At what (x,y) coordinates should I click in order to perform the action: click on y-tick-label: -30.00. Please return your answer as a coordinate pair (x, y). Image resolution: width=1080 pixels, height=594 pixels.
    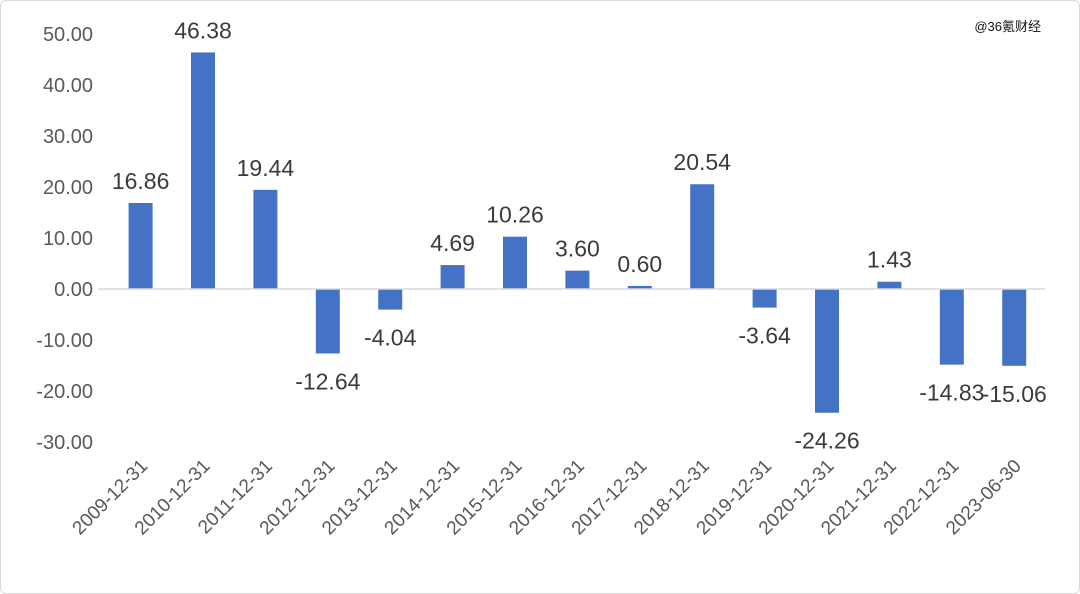
    Looking at the image, I should click on (64, 443).